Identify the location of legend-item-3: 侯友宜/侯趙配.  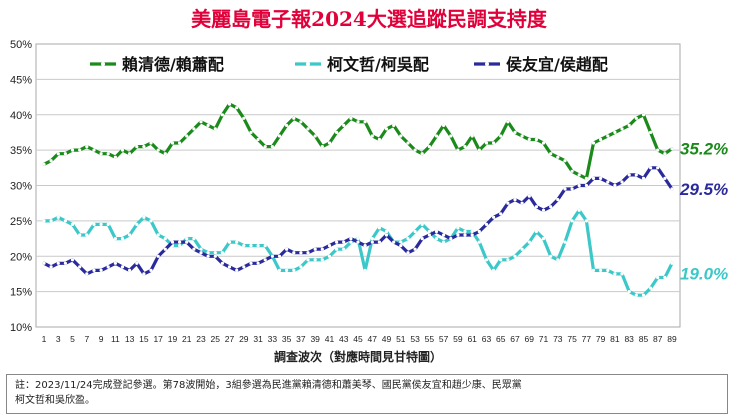
(541, 64).